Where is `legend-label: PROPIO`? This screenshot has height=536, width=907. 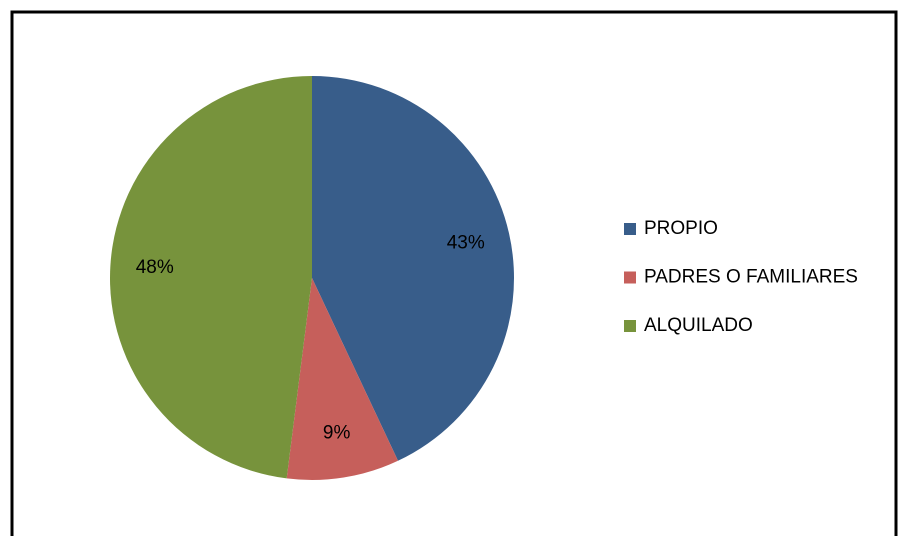 legend-label: PROPIO is located at coordinates (681, 228).